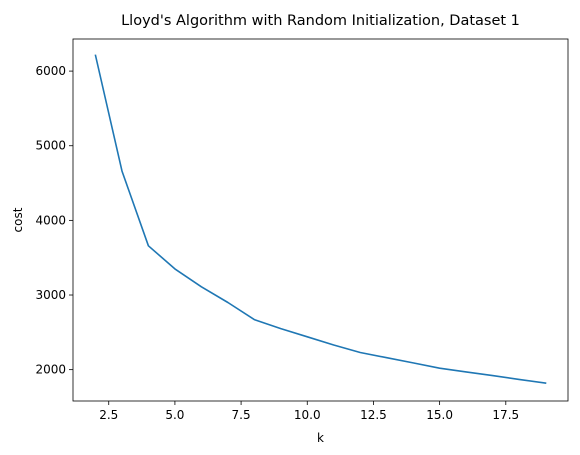 This screenshot has height=455, width=580. What do you see at coordinates (373, 415) in the screenshot?
I see `x-tick-label: 12.5` at bounding box center [373, 415].